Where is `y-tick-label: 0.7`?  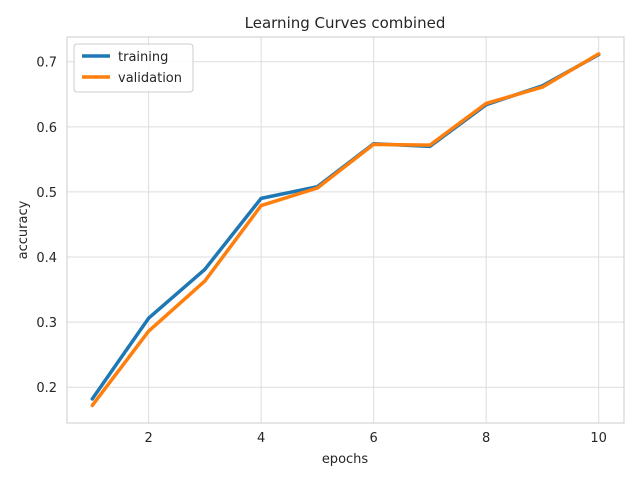
y-tick-label: 0.7 is located at coordinates (46, 63).